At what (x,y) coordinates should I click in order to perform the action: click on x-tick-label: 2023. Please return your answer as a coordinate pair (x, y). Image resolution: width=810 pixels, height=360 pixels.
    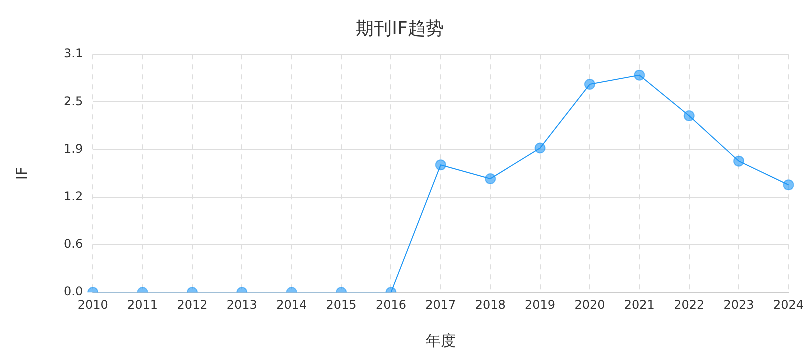
    Looking at the image, I should click on (739, 305).